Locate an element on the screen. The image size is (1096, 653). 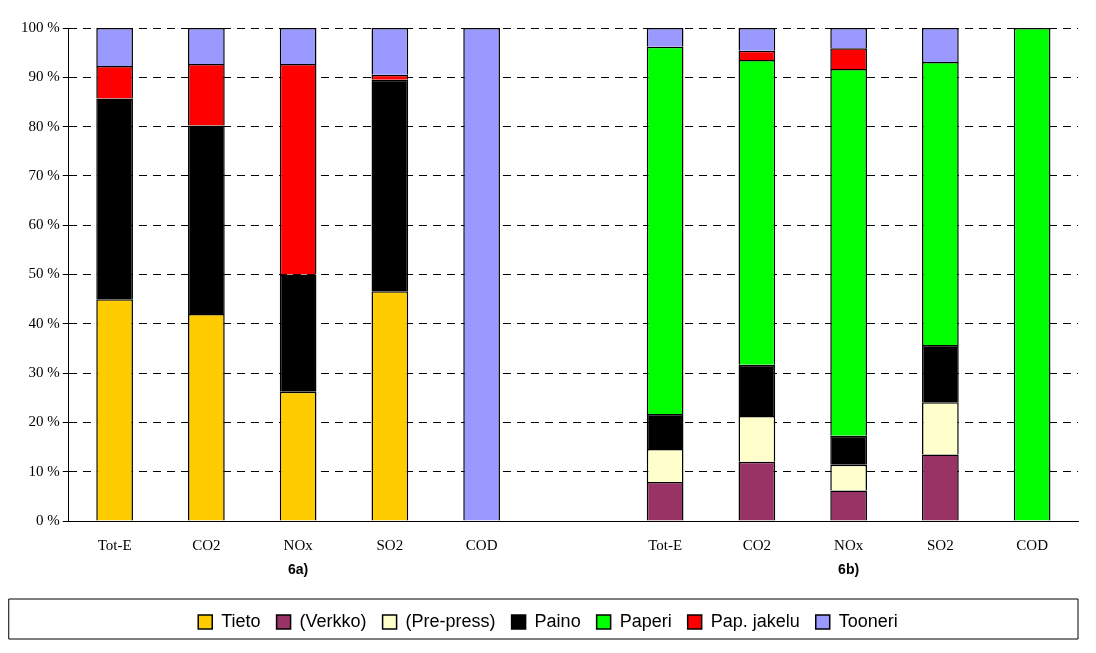
legend-label: (Pre-press) is located at coordinates (450, 620).